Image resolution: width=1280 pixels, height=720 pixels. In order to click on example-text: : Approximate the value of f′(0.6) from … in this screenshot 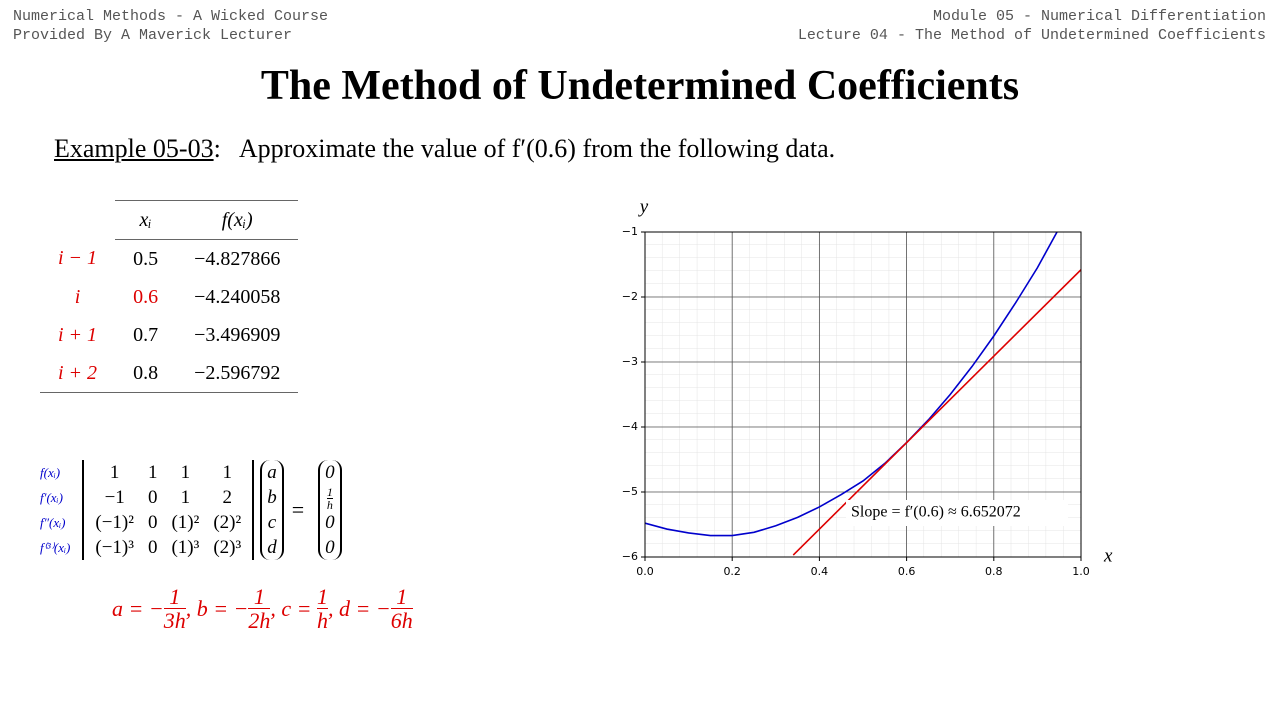, I will do `click(524, 148)`.